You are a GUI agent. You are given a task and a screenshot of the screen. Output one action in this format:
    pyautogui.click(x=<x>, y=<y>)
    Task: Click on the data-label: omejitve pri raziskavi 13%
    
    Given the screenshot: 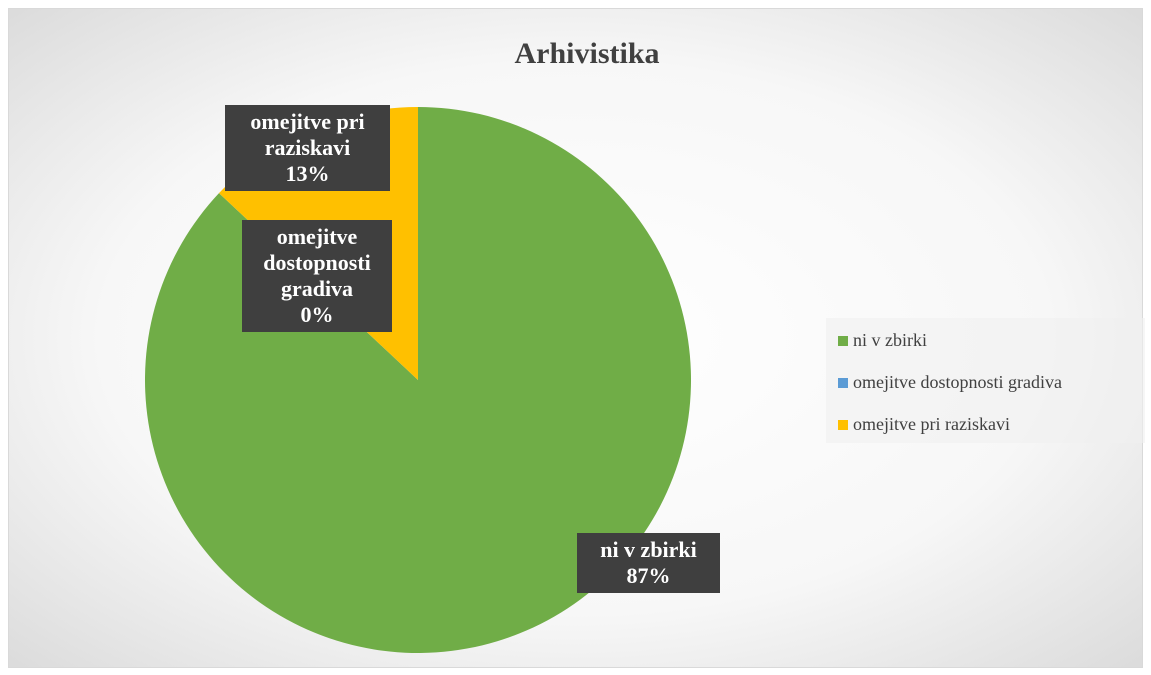 What is the action you would take?
    pyautogui.click(x=307, y=148)
    